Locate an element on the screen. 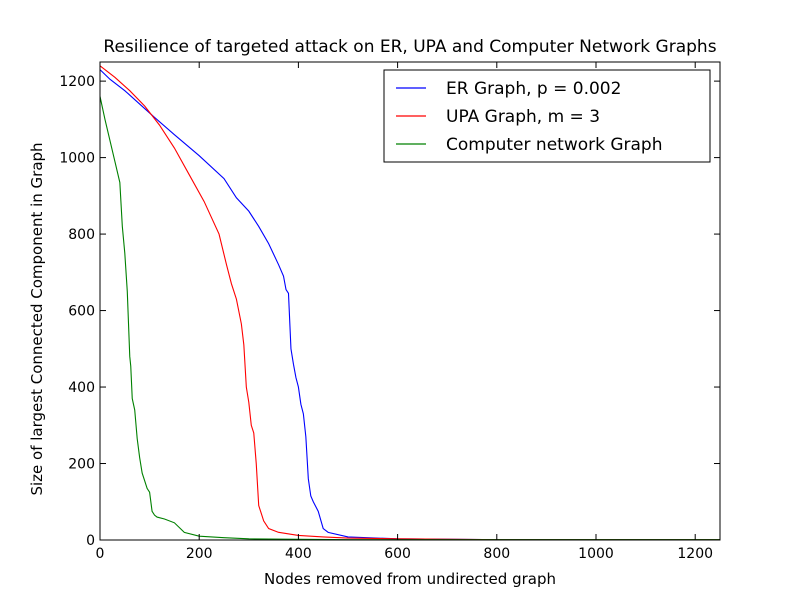 The width and height of the screenshot is (800, 600). x-tick-label: 400 is located at coordinates (298, 554).